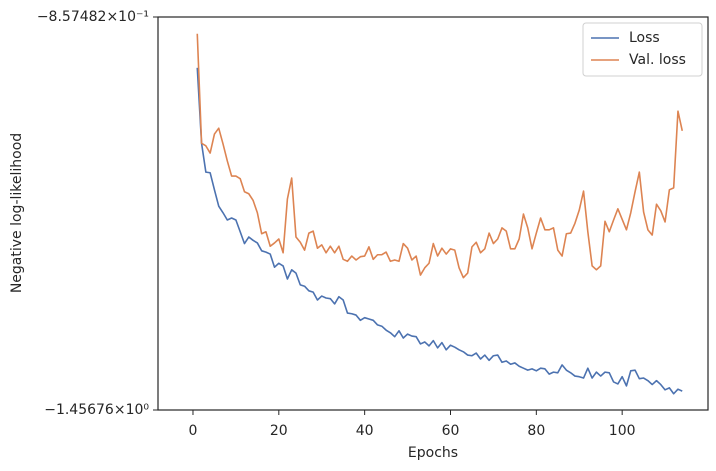  I want to click on x-tick-label: 80, so click(536, 431).